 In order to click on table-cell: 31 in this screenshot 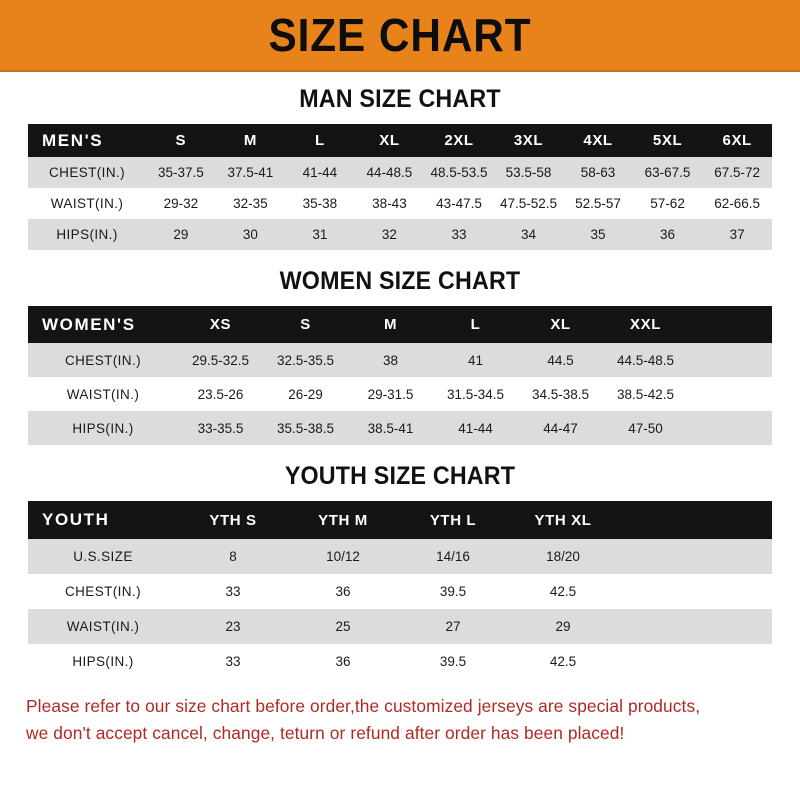, I will do `click(320, 234)`.